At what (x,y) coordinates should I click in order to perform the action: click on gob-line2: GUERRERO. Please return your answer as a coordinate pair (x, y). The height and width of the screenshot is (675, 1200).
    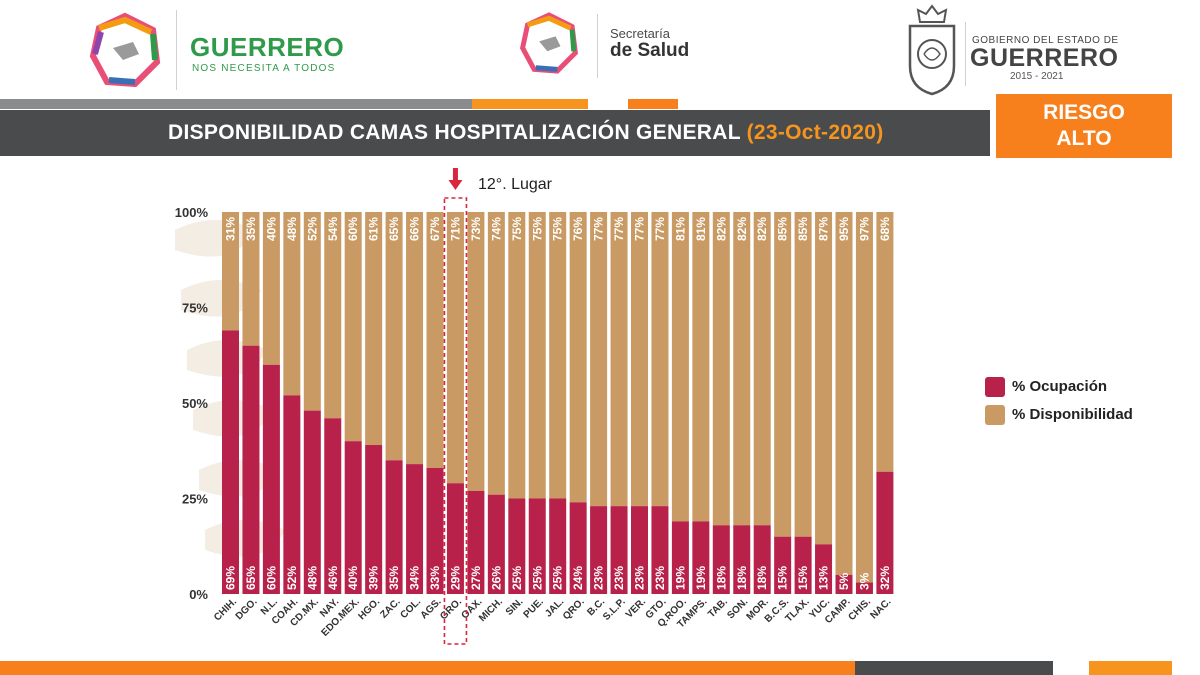
    Looking at the image, I should click on (1044, 58).